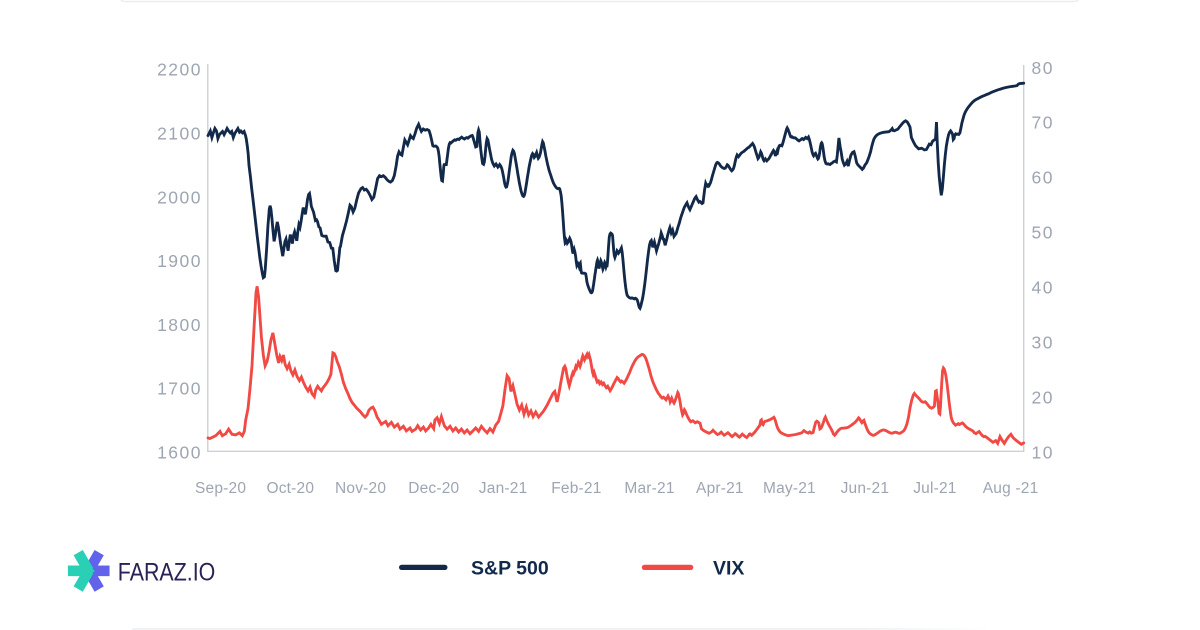  What do you see at coordinates (179, 134) in the screenshot?
I see `svg-text: 2100` at bounding box center [179, 134].